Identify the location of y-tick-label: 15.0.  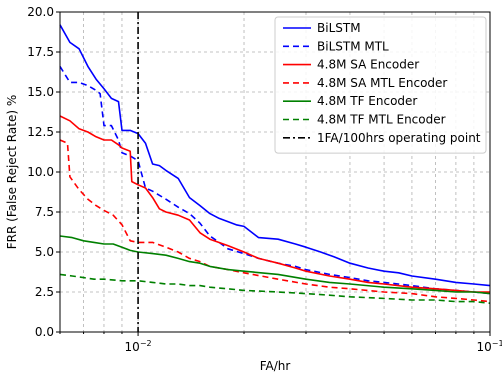
(40, 92).